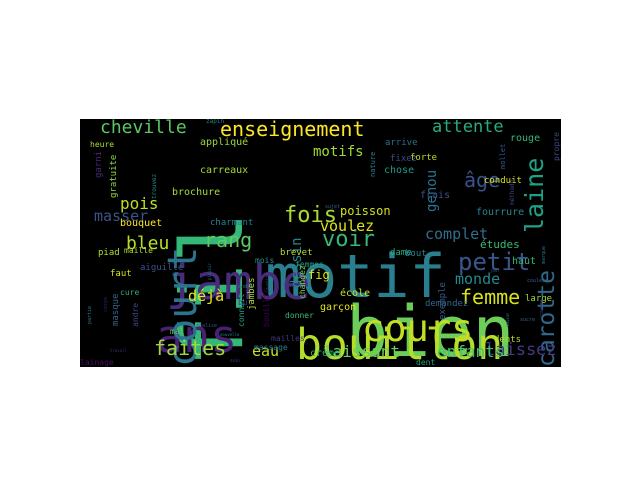 The image size is (640, 480). I want to click on cloud-word: laine, so click(534, 195).